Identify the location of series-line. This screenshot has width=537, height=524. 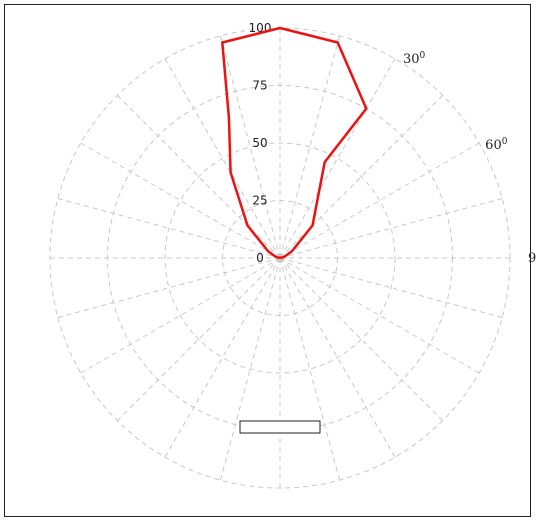
(294, 143).